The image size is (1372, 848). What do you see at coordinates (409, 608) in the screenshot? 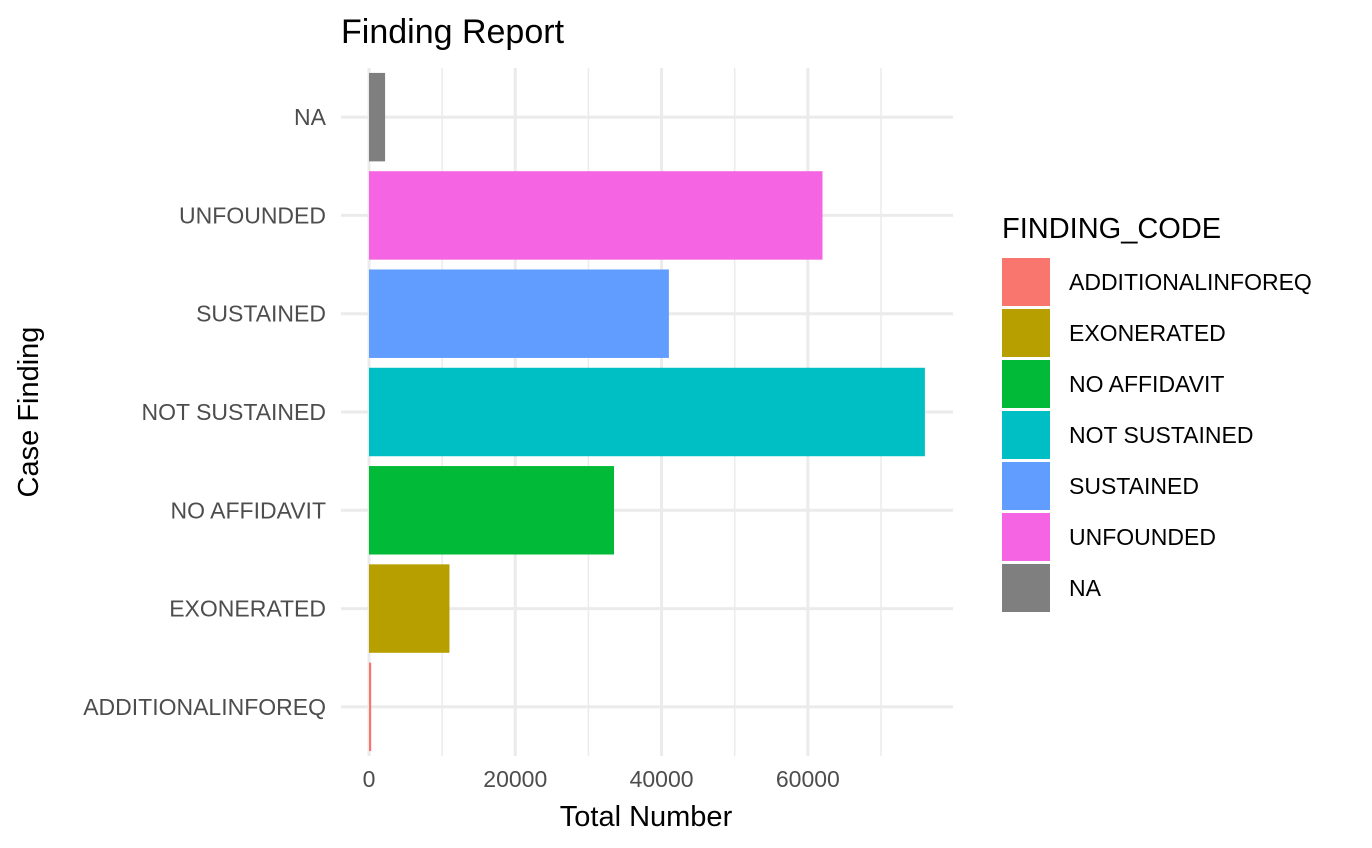
I see `bar-exonerated` at bounding box center [409, 608].